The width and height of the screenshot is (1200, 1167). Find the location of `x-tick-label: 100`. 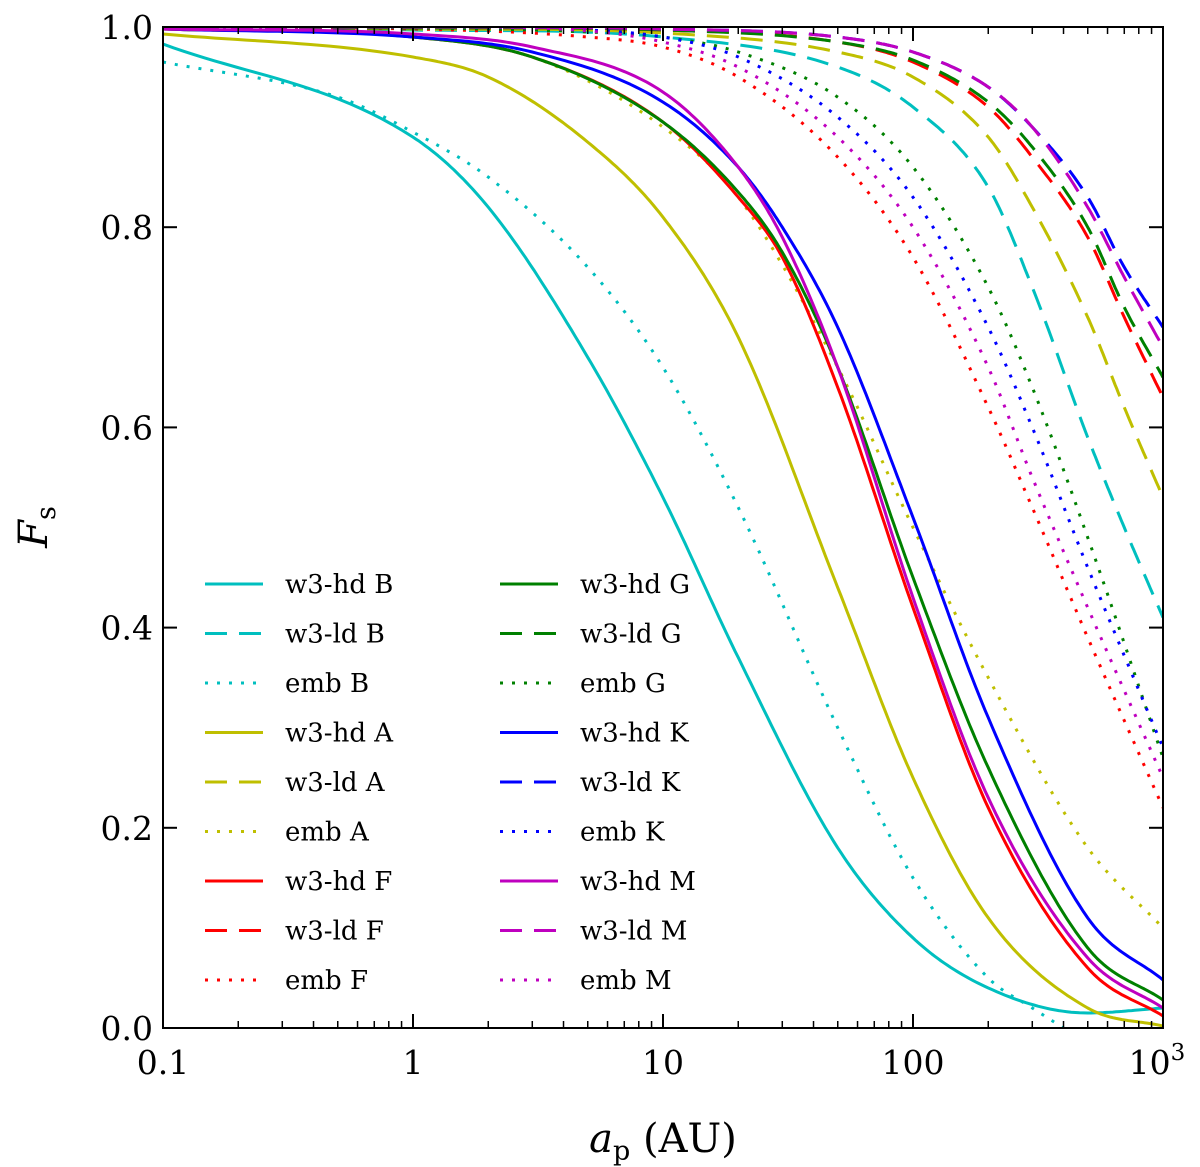

x-tick-label: 100 is located at coordinates (913, 1062).